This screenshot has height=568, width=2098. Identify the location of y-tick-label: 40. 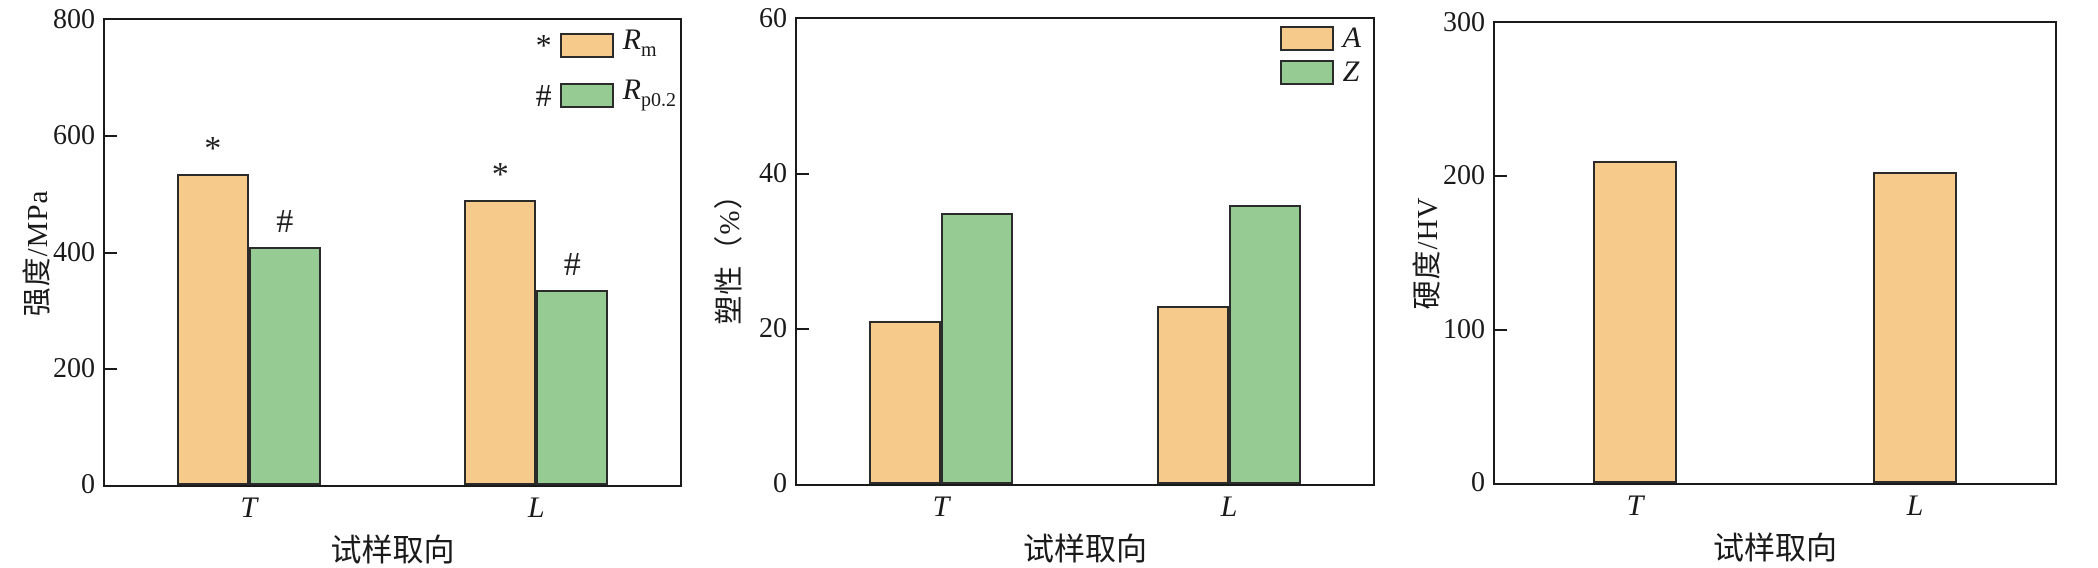
(773, 173).